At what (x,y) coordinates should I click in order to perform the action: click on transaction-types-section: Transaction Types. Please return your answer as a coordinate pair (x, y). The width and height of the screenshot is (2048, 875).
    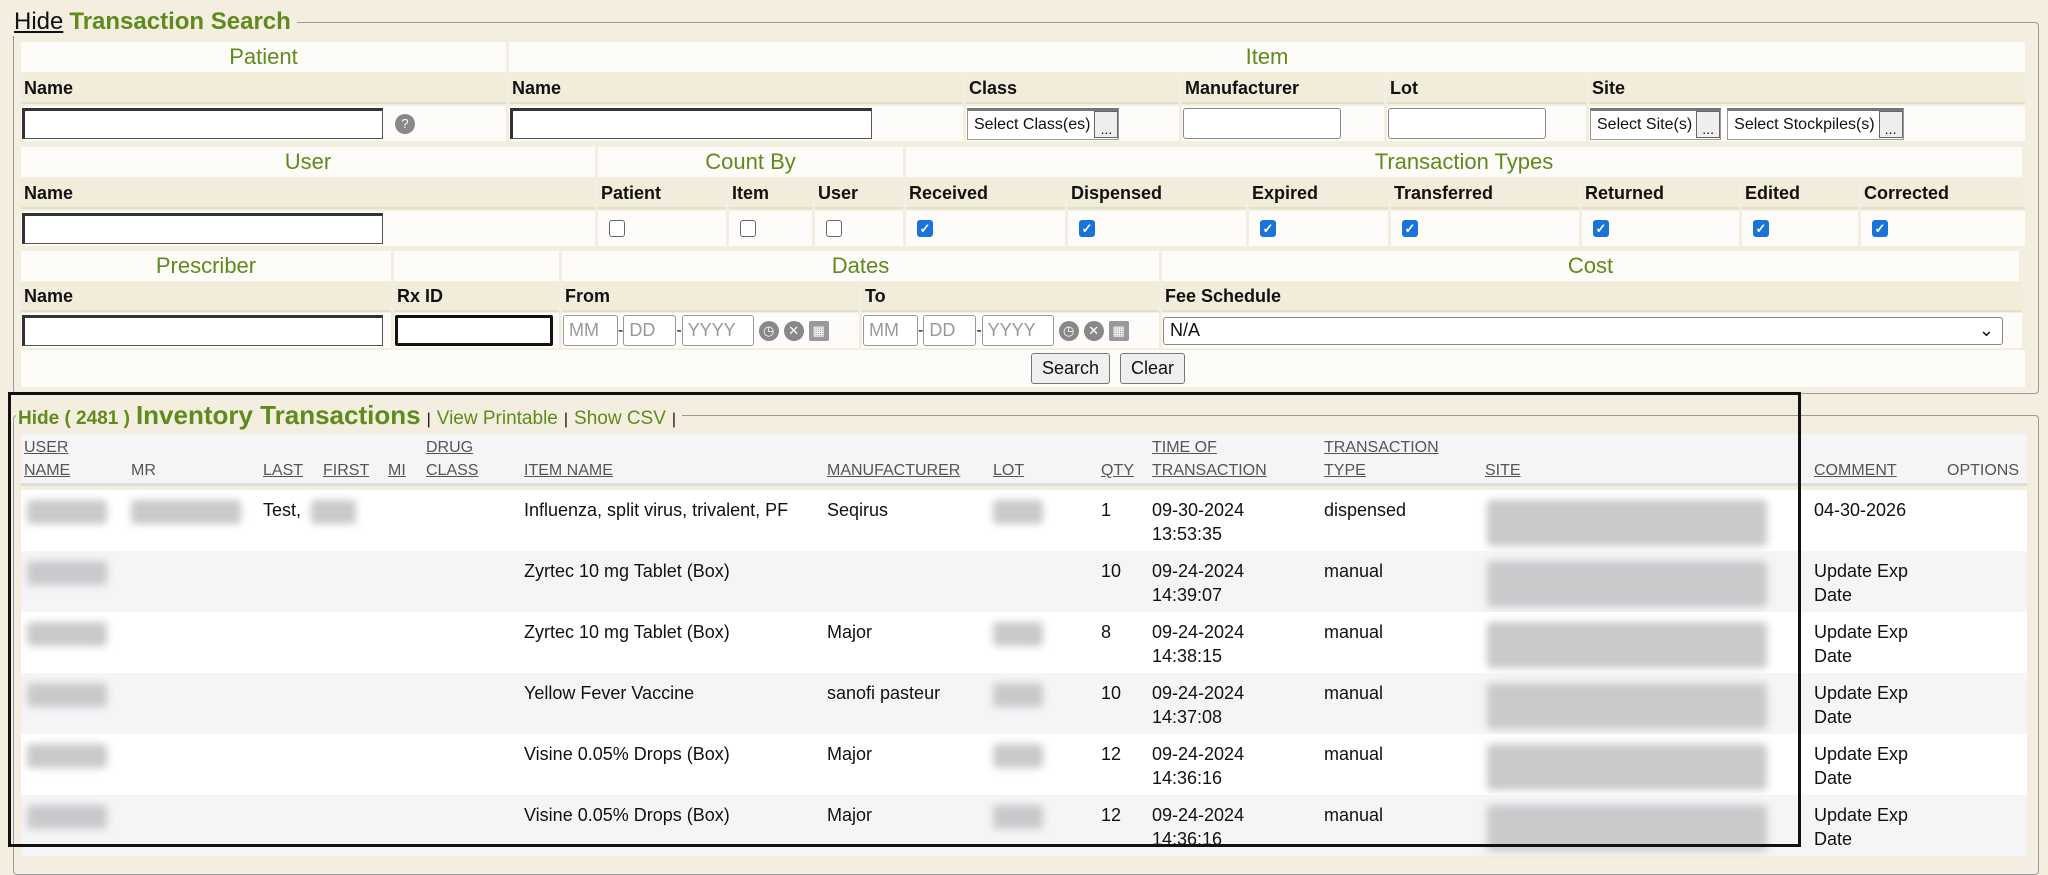
    Looking at the image, I should click on (1464, 162).